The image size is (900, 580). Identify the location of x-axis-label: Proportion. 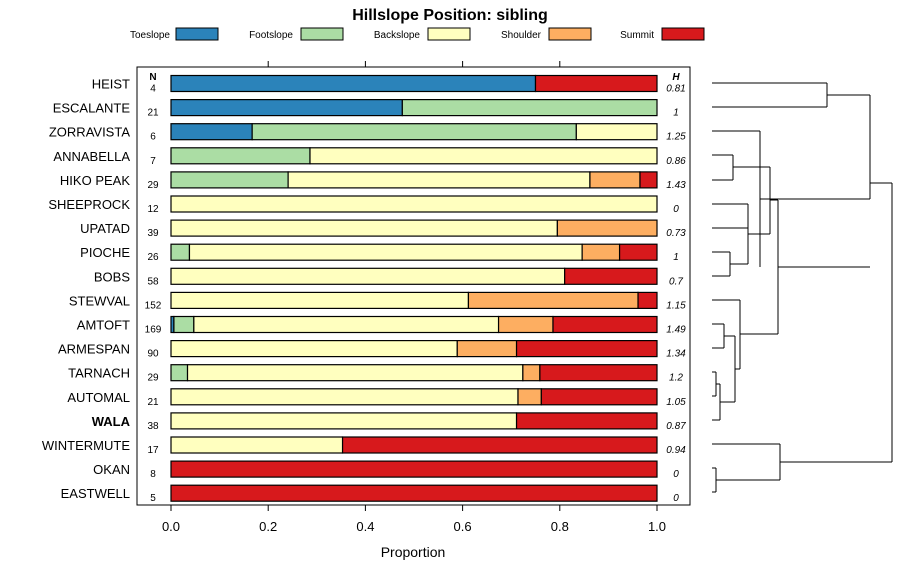
(413, 552).